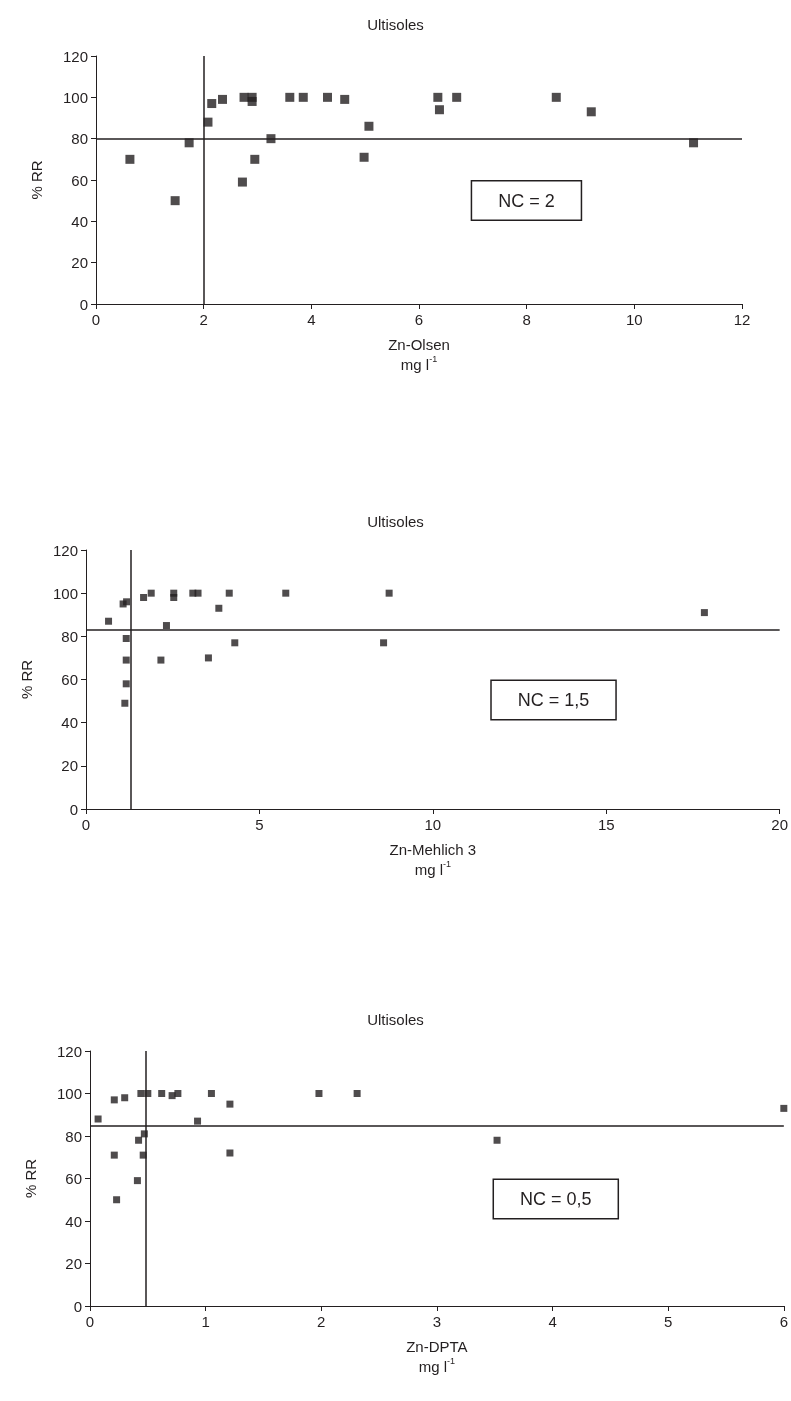  What do you see at coordinates (742, 319) in the screenshot?
I see `x-tick-label: 12` at bounding box center [742, 319].